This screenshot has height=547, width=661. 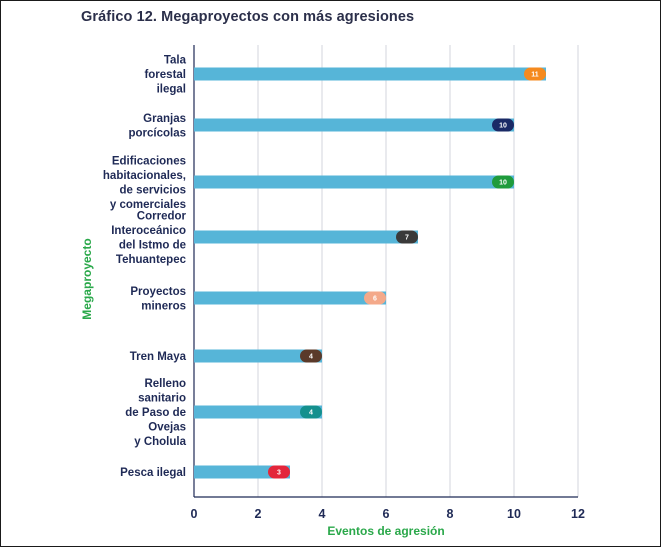 I want to click on x-axis-title: Eventos de agresión, so click(x=385, y=531).